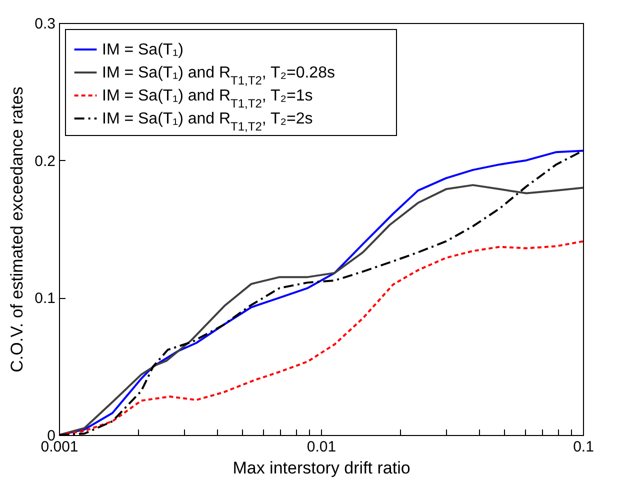 This screenshot has height=494, width=623. I want to click on legend-label: IM = Sa(T₁), so click(143, 50).